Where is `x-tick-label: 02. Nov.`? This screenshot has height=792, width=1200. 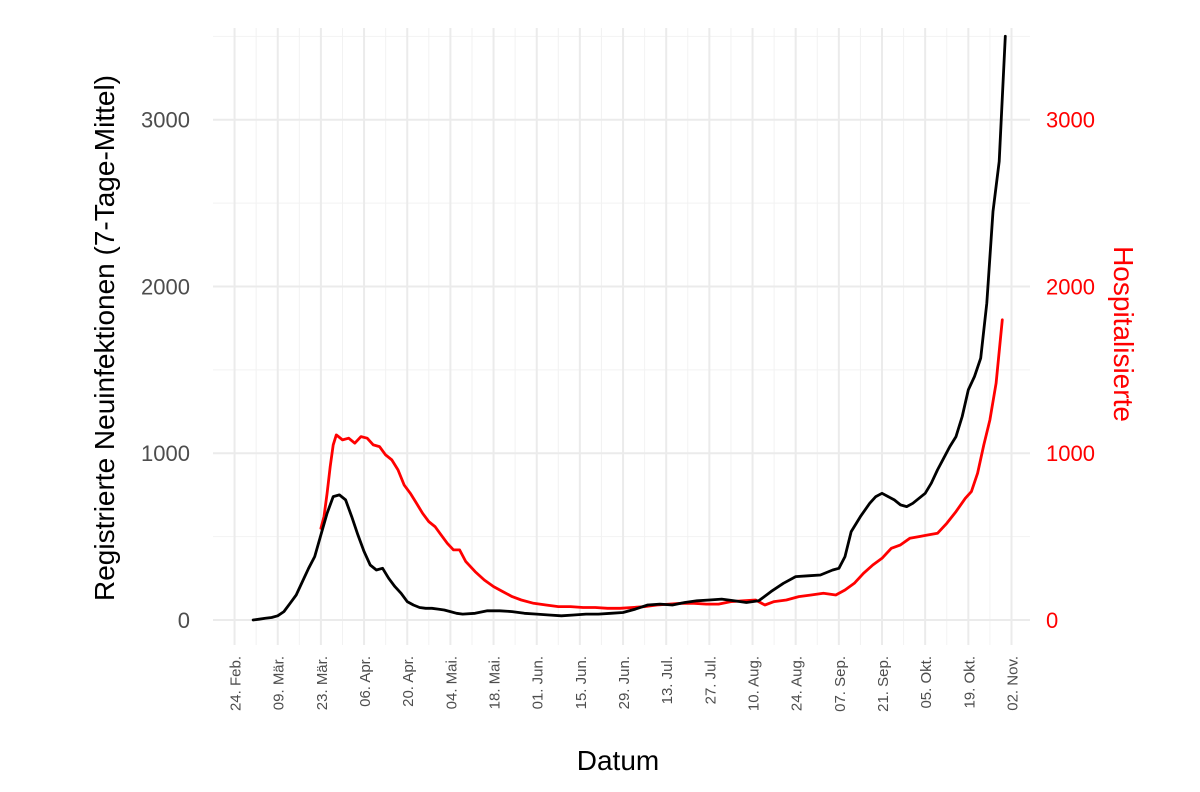
x-tick-label: 02. Nov. is located at coordinates (1013, 683).